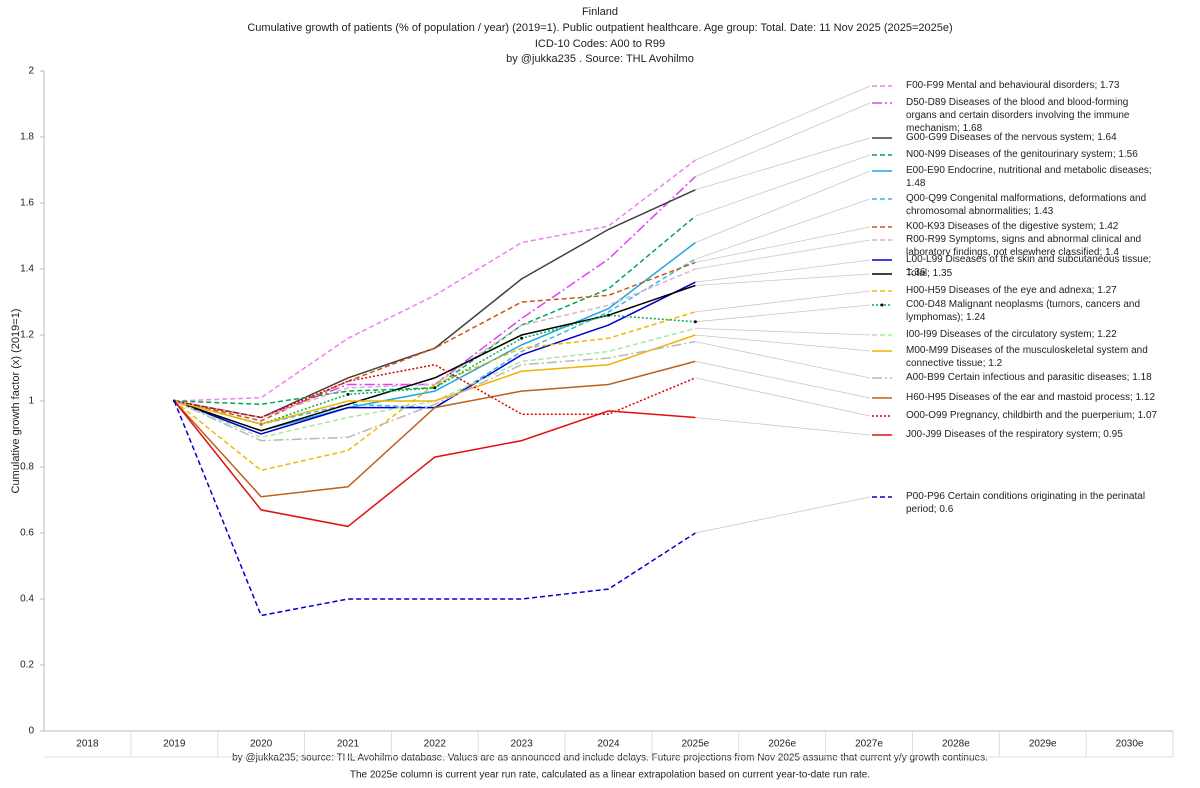 Image resolution: width=1200 pixels, height=788 pixels. Describe the element at coordinates (27, 335) in the screenshot. I see `y-tick-label: 1.2` at that location.